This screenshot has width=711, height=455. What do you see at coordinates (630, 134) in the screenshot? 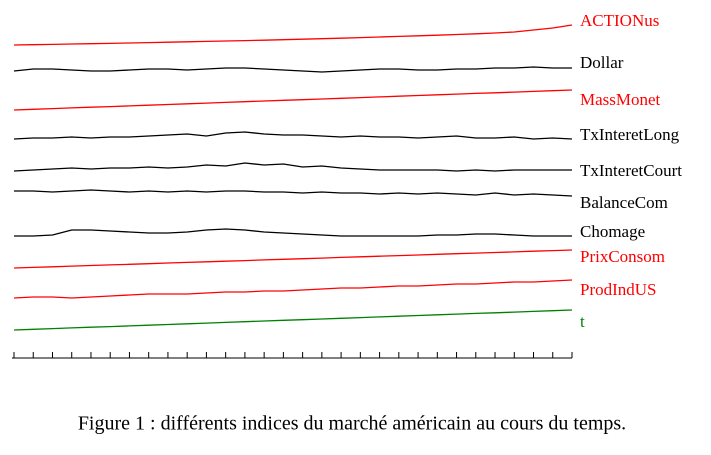
I see `legend-label: TxInteretLong` at bounding box center [630, 134].